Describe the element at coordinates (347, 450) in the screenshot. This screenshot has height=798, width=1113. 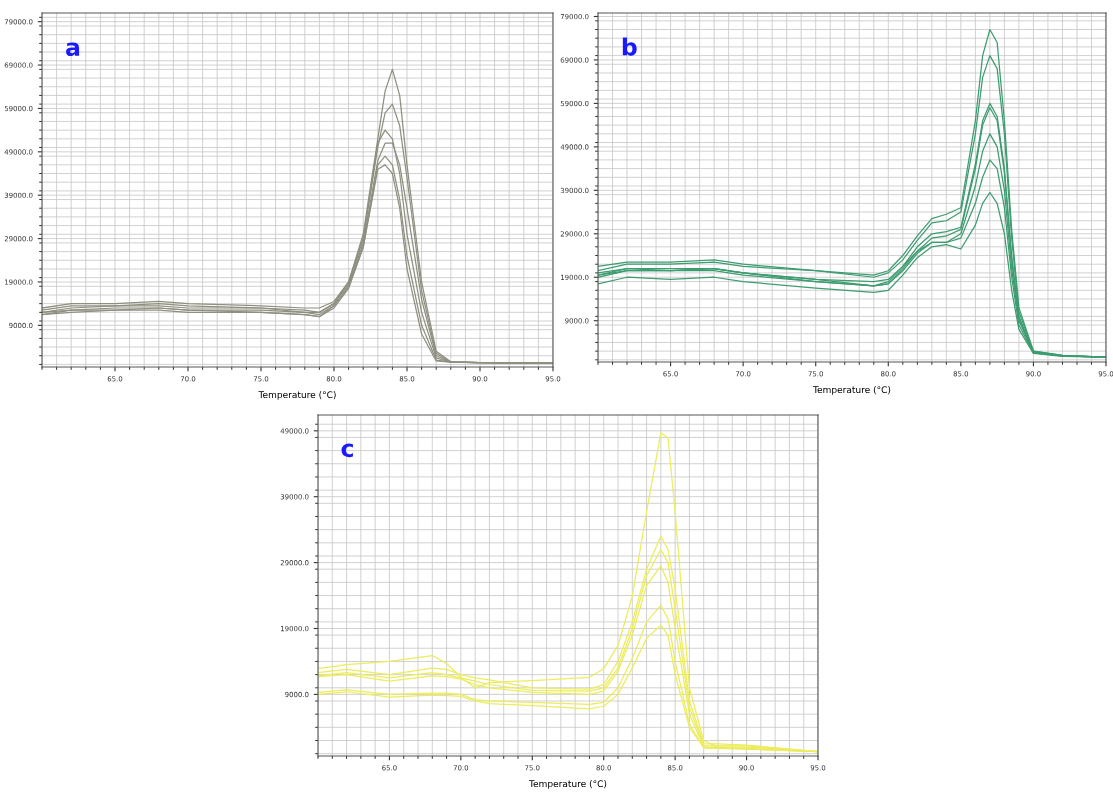
I see `annotation: c` at that location.